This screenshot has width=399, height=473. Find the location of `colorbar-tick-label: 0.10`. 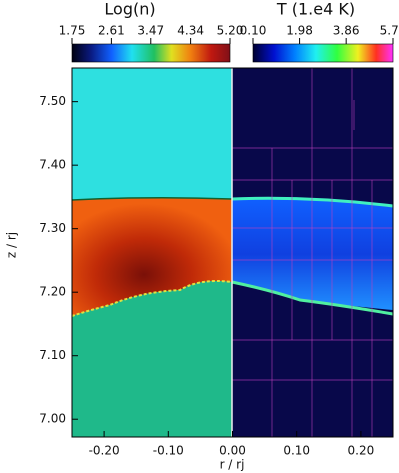

colorbar-tick-label: 0.10 is located at coordinates (253, 31).